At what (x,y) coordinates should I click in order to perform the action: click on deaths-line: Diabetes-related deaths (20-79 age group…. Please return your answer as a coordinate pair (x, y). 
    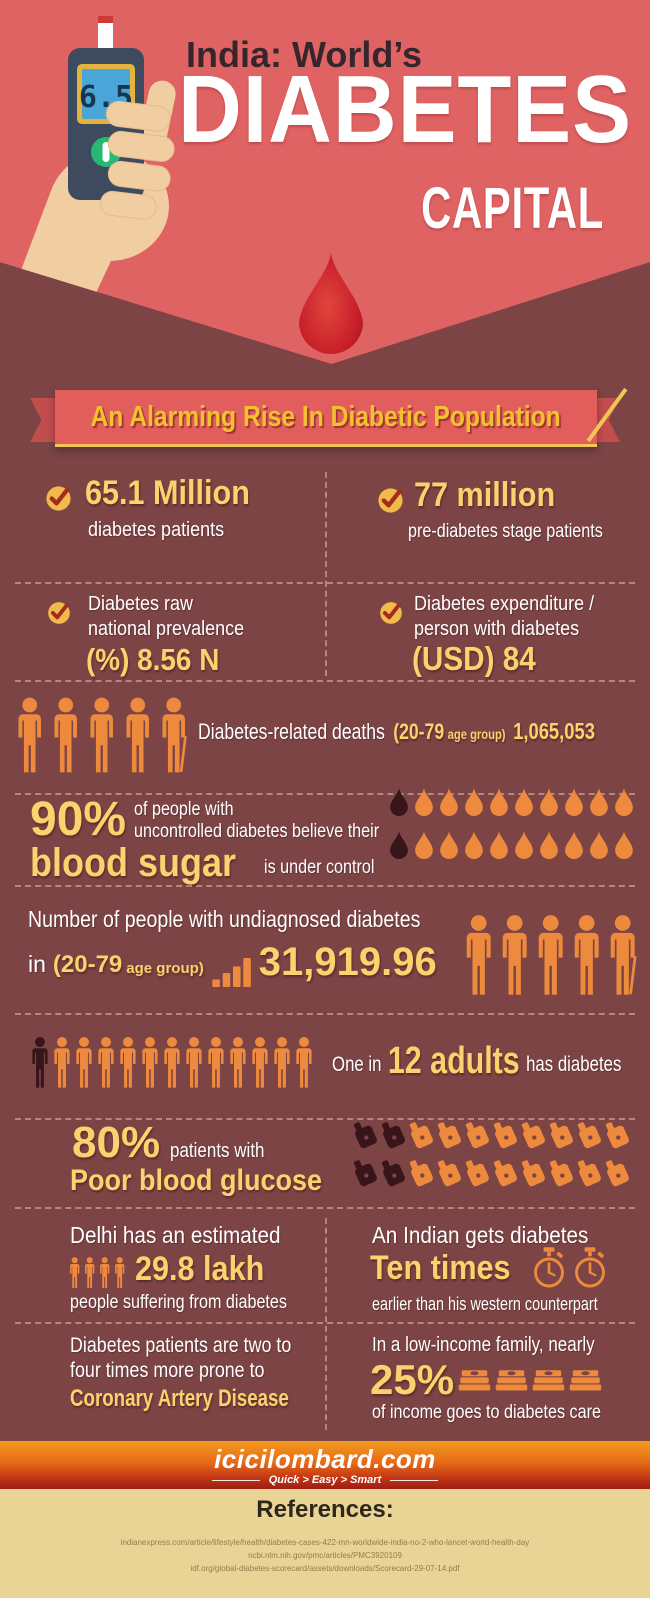
    Looking at the image, I should click on (396, 731).